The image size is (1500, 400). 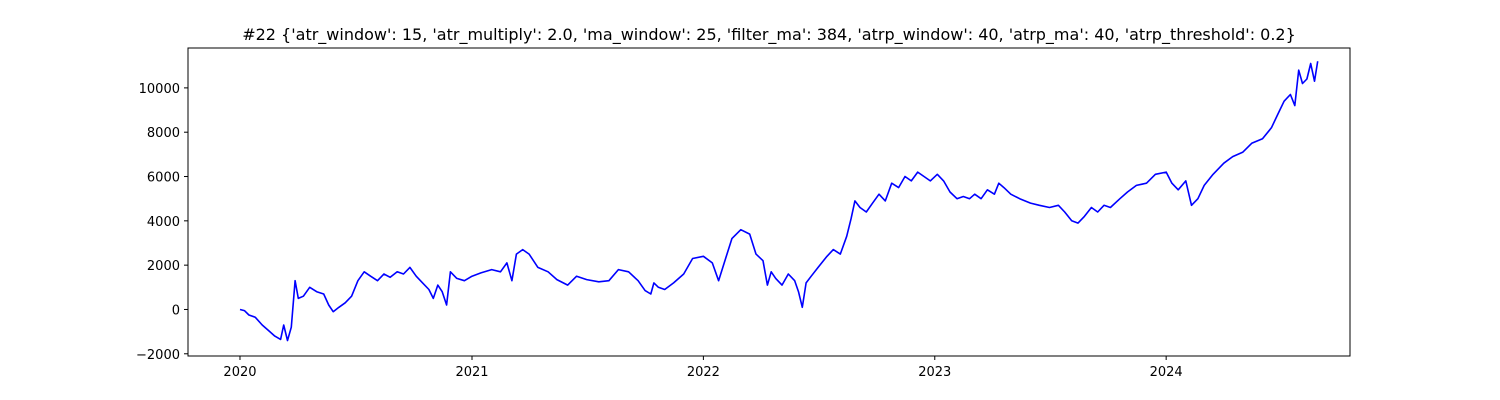 I want to click on y-tick-label: 10000, so click(x=159, y=89).